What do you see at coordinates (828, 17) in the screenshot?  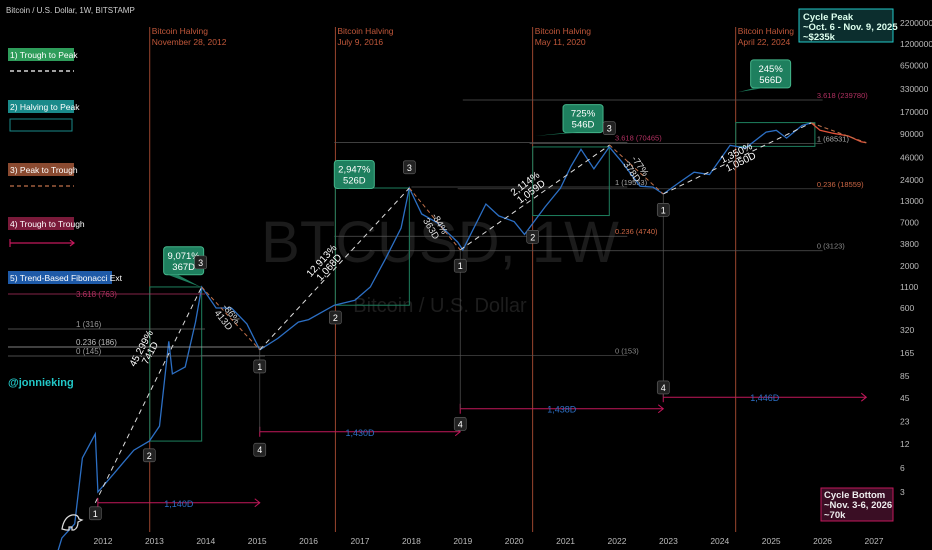 I see `cycle-peak-title: Cycle Peak` at bounding box center [828, 17].